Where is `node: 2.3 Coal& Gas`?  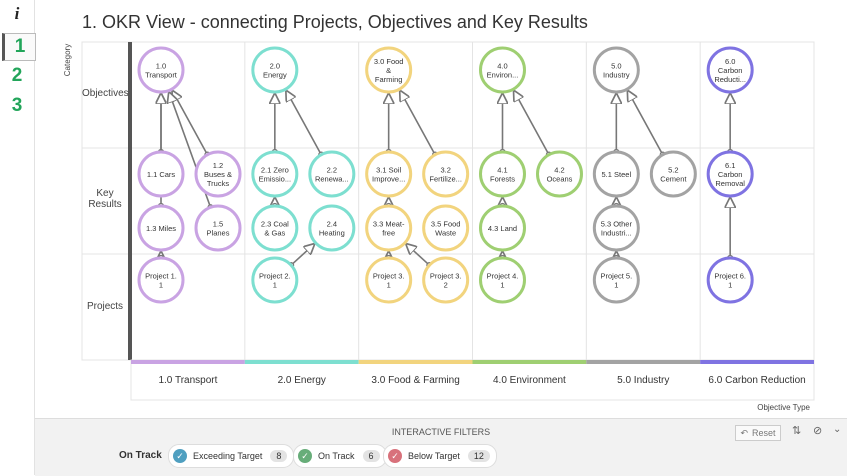 node: 2.3 Coal& Gas is located at coordinates (275, 228).